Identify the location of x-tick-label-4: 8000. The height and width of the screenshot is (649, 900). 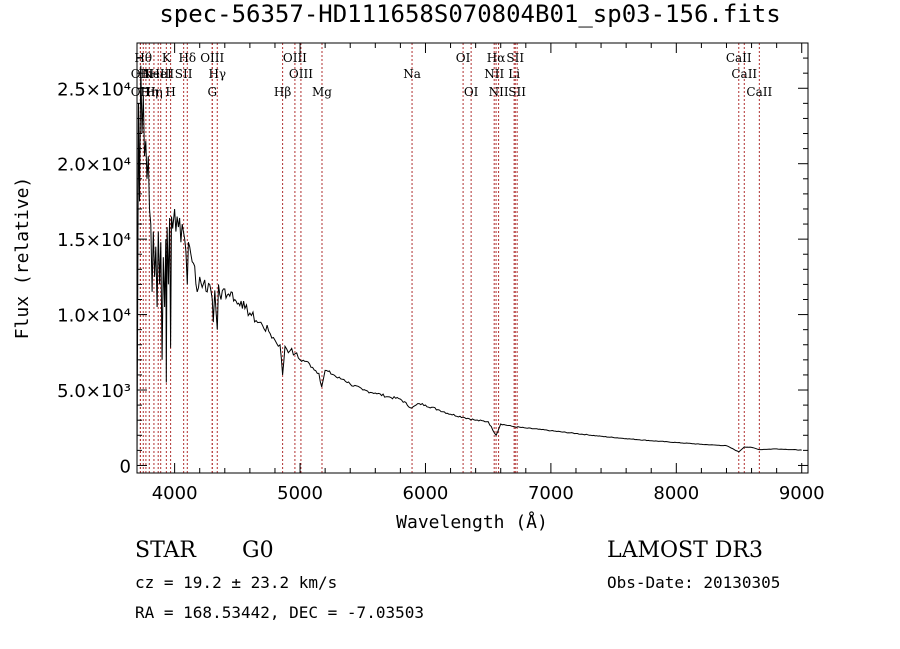
(676, 493).